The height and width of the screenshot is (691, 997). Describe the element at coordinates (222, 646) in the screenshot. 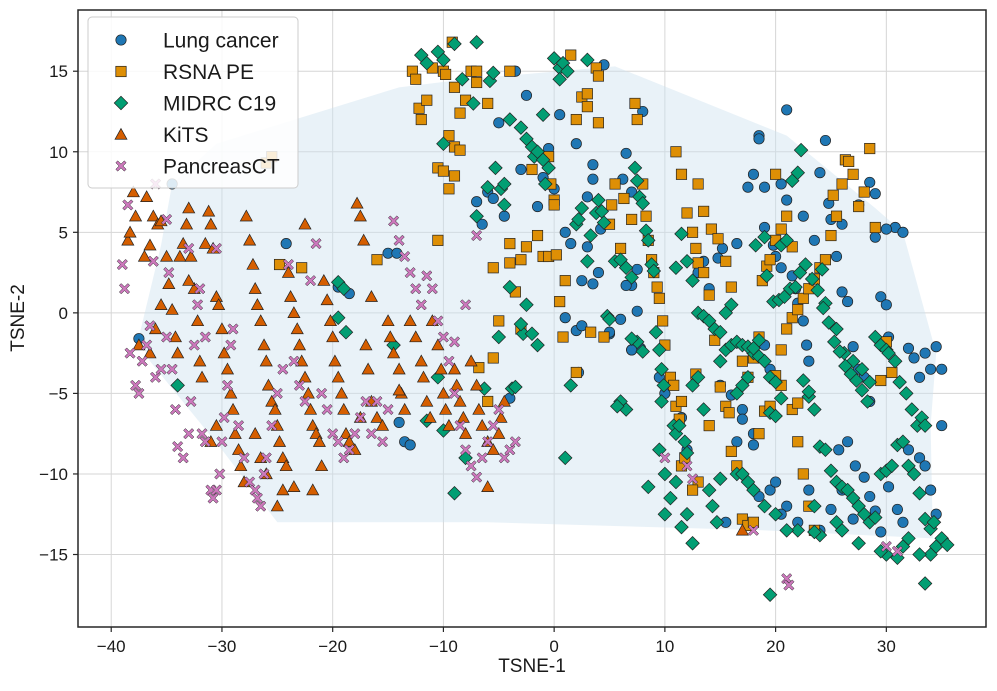

I see `x-tick-label-1: −30` at that location.